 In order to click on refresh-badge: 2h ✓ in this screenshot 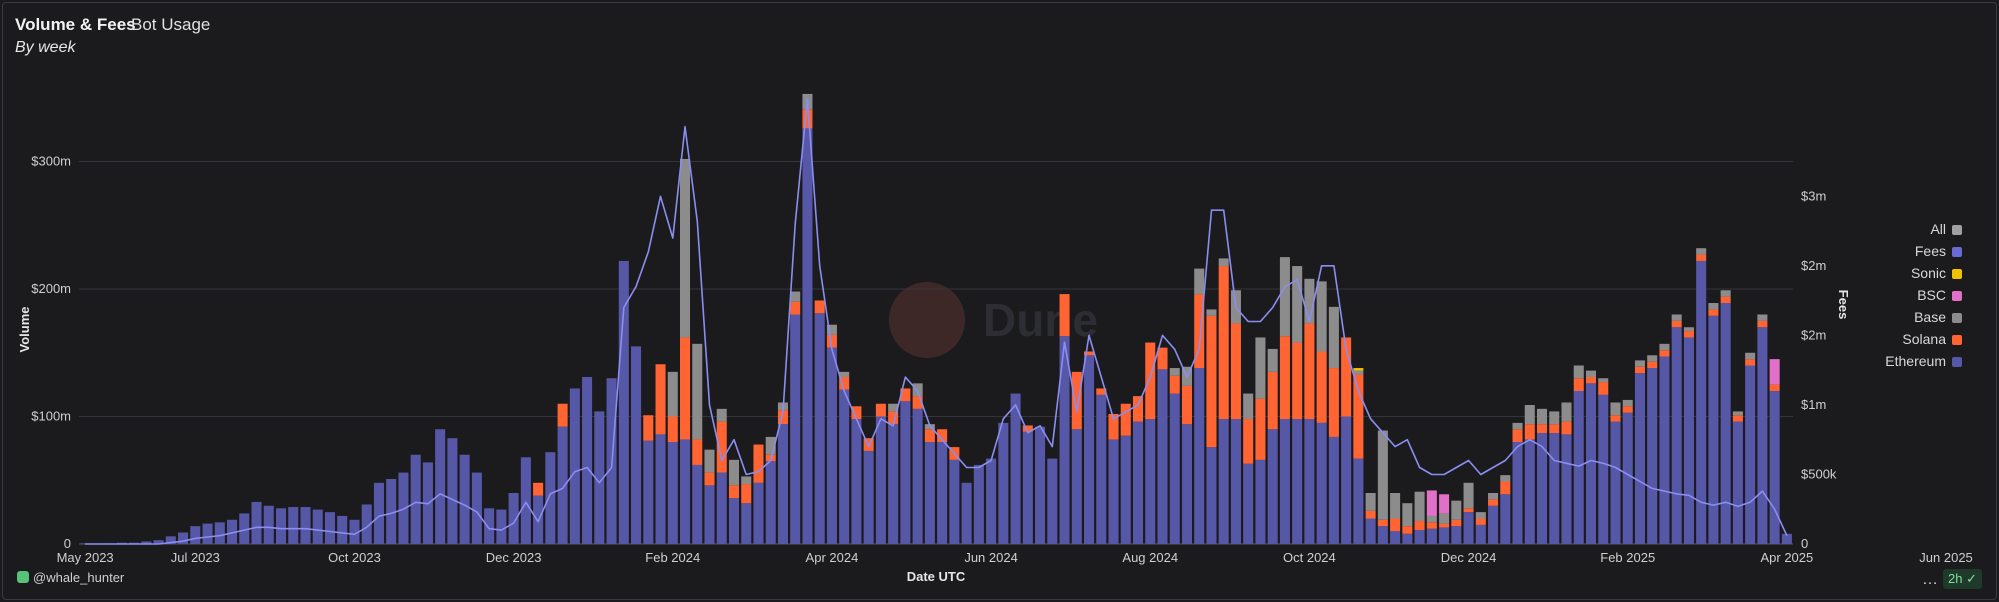, I will do `click(1962, 579)`.